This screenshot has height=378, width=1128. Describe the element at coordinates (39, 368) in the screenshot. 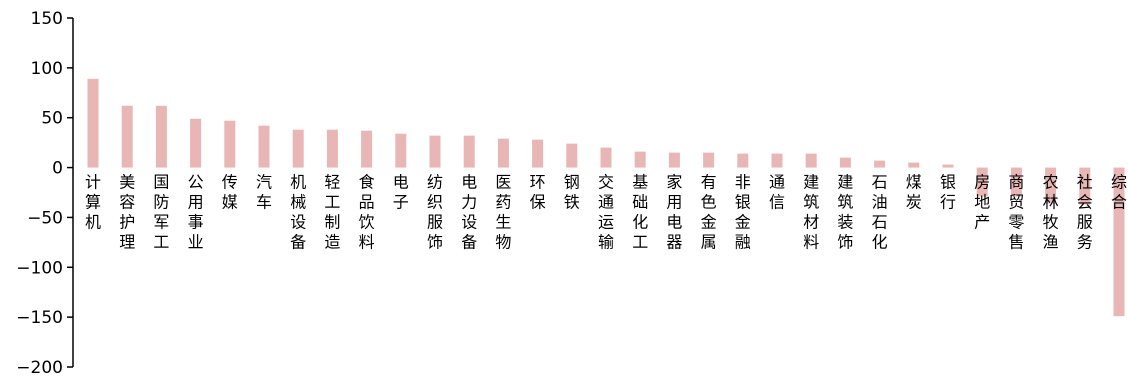

I see `y-tick-label: −200` at that location.